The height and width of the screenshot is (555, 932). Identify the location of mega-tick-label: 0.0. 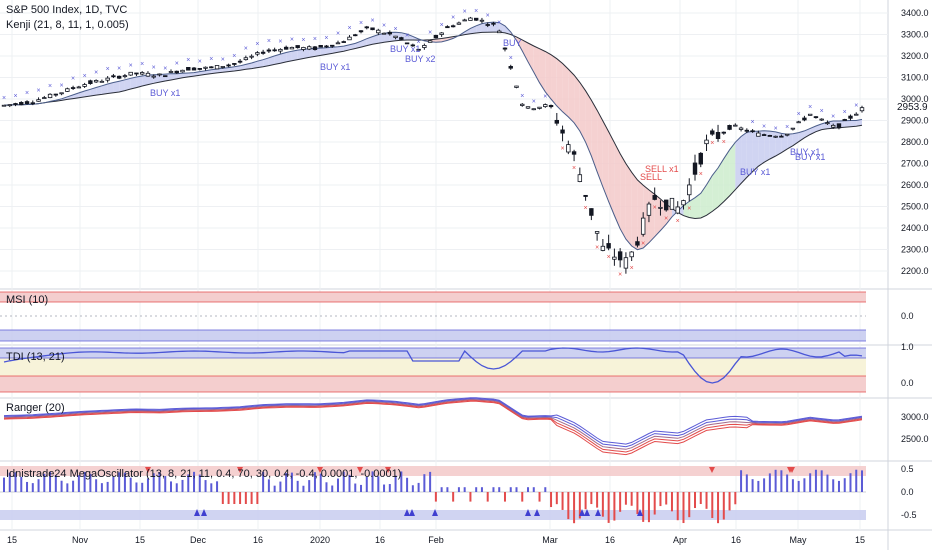
(907, 492).